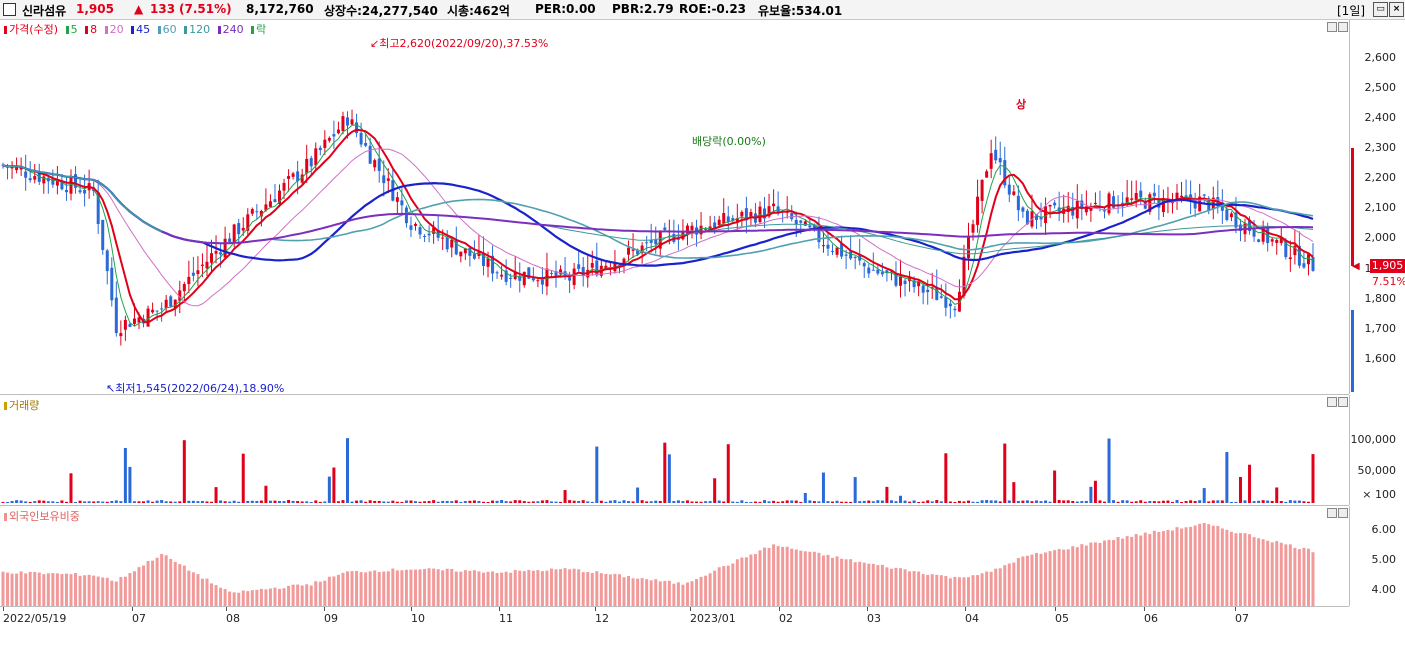 The image size is (1405, 649). What do you see at coordinates (713, 618) in the screenshot?
I see `date-label: 2023/01` at bounding box center [713, 618].